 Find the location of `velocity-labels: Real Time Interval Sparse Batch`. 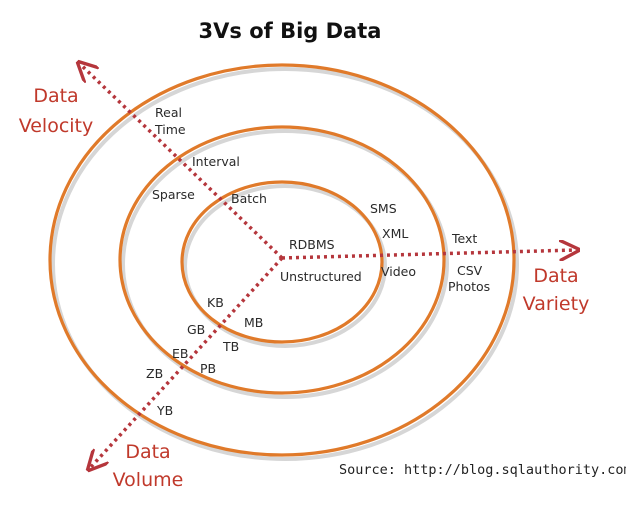

velocity-labels: Real Time Interval Sparse Batch is located at coordinates (209, 155).